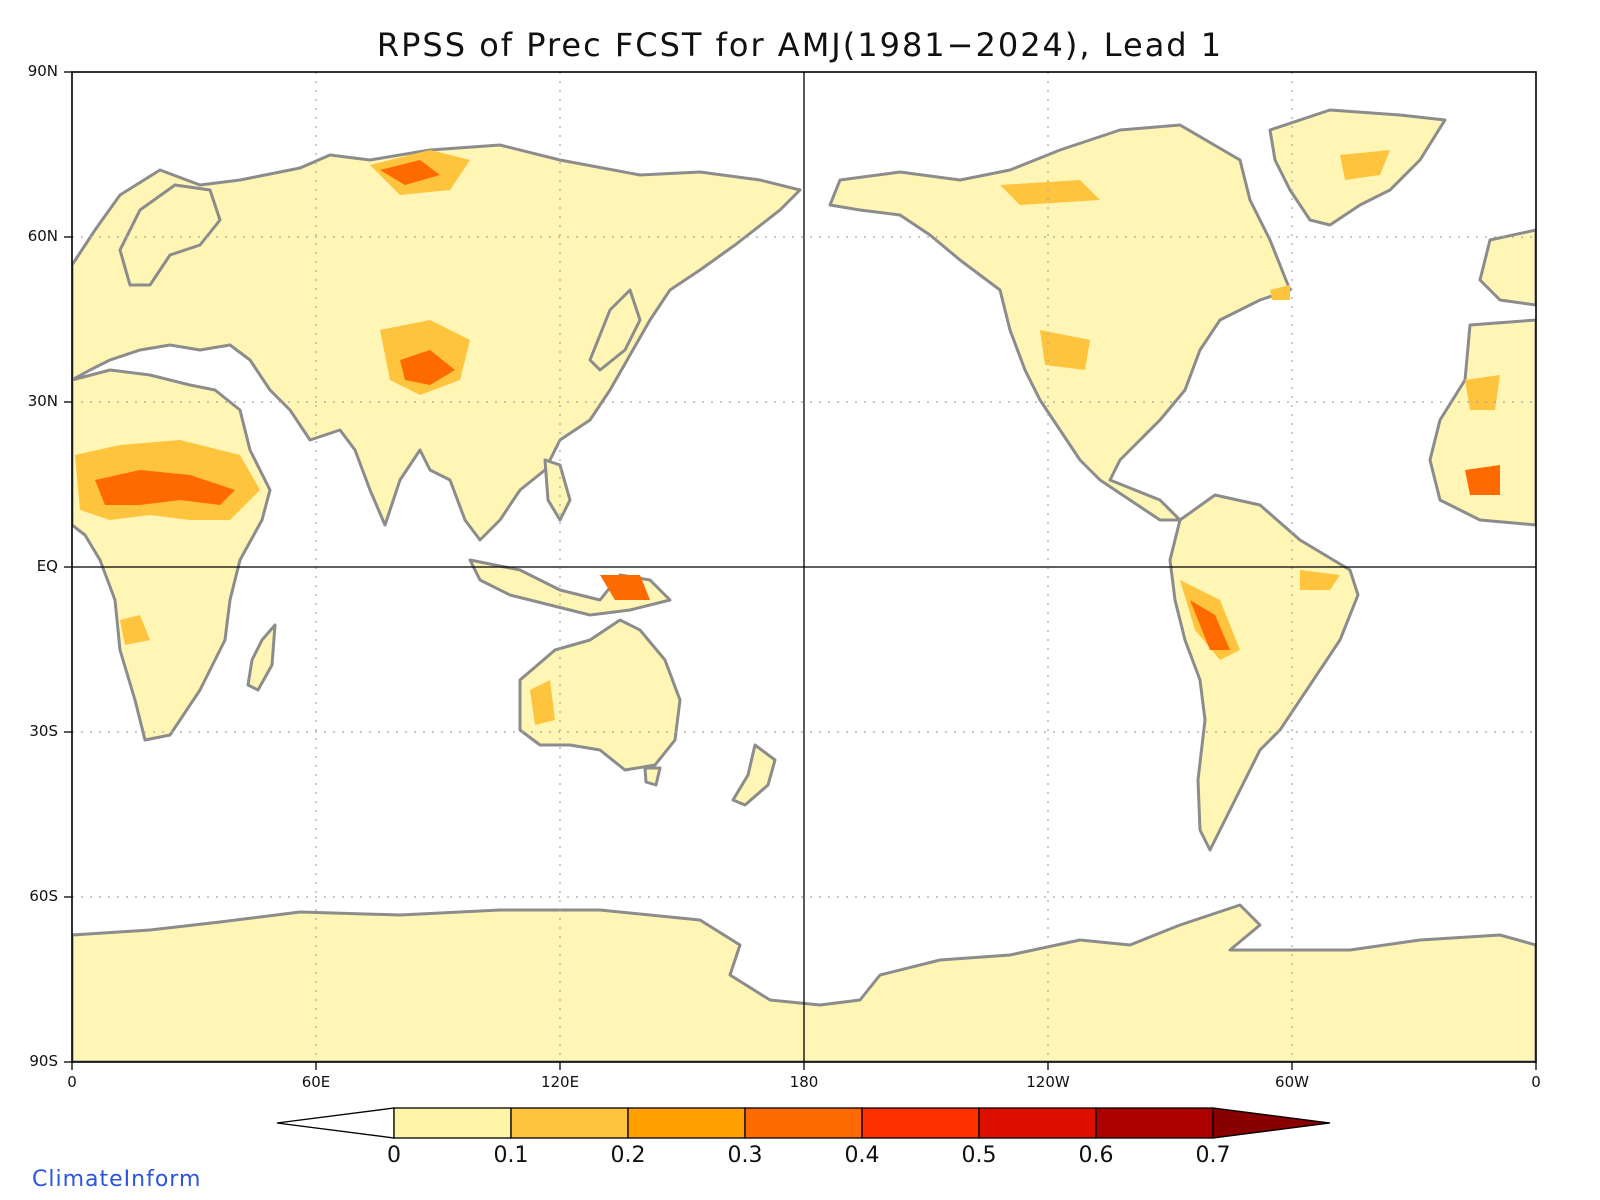  What do you see at coordinates (557, 490) in the screenshot?
I see `philippines-land` at bounding box center [557, 490].